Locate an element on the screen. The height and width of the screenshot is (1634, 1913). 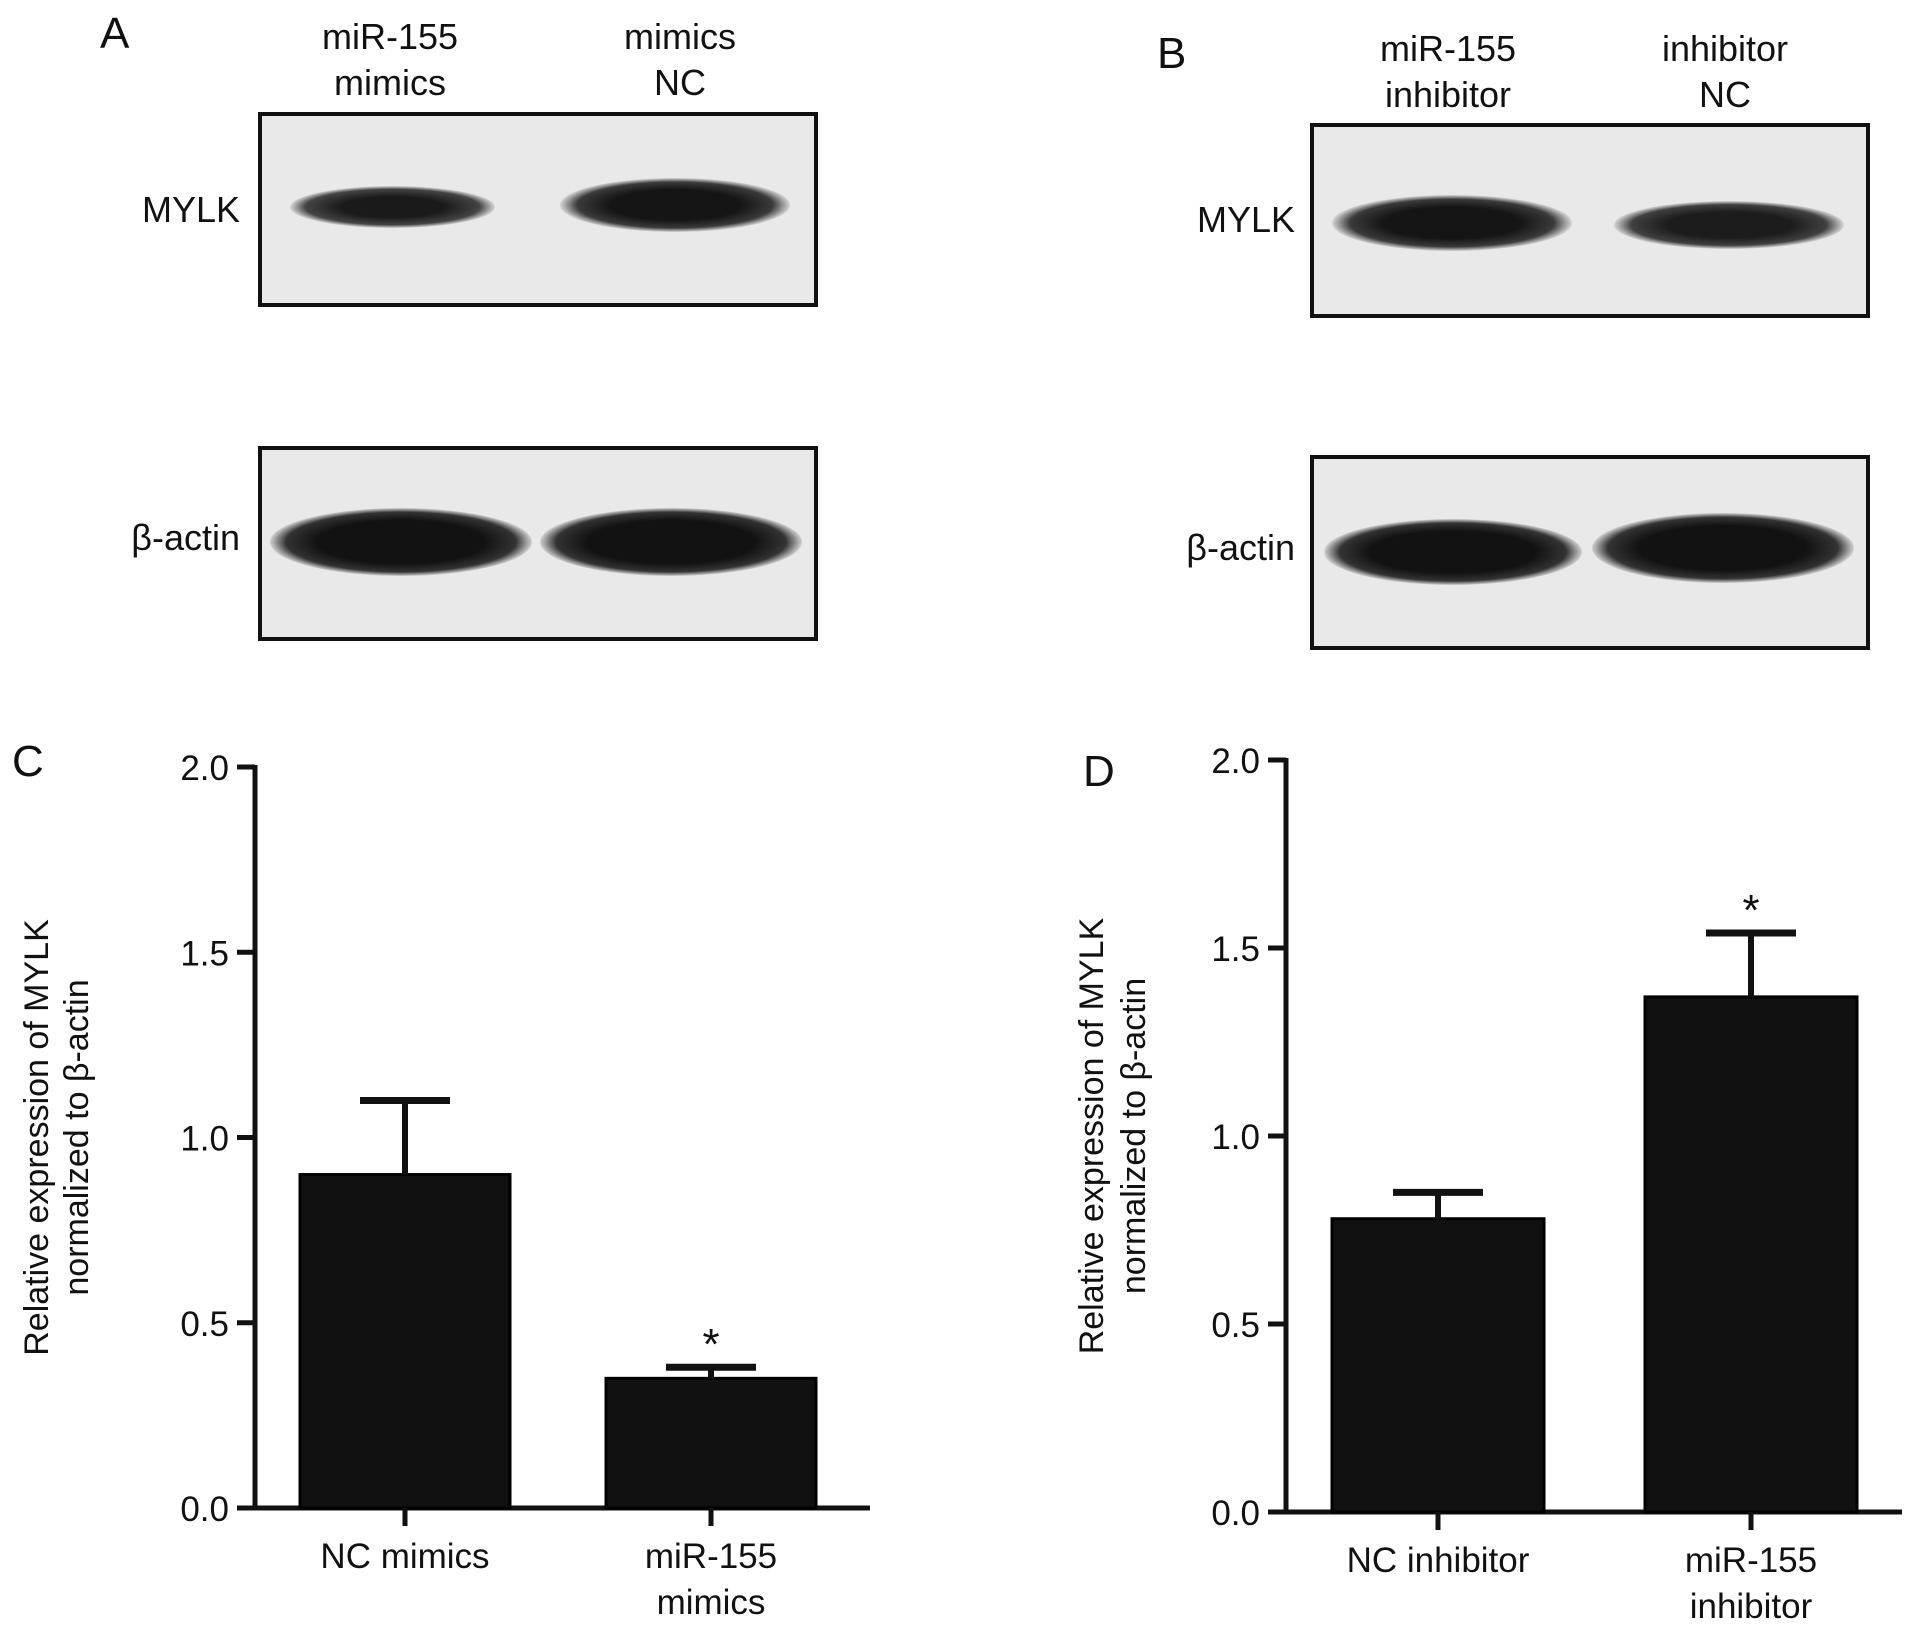
row-label-mylk-a: MYLK is located at coordinates (190, 209).